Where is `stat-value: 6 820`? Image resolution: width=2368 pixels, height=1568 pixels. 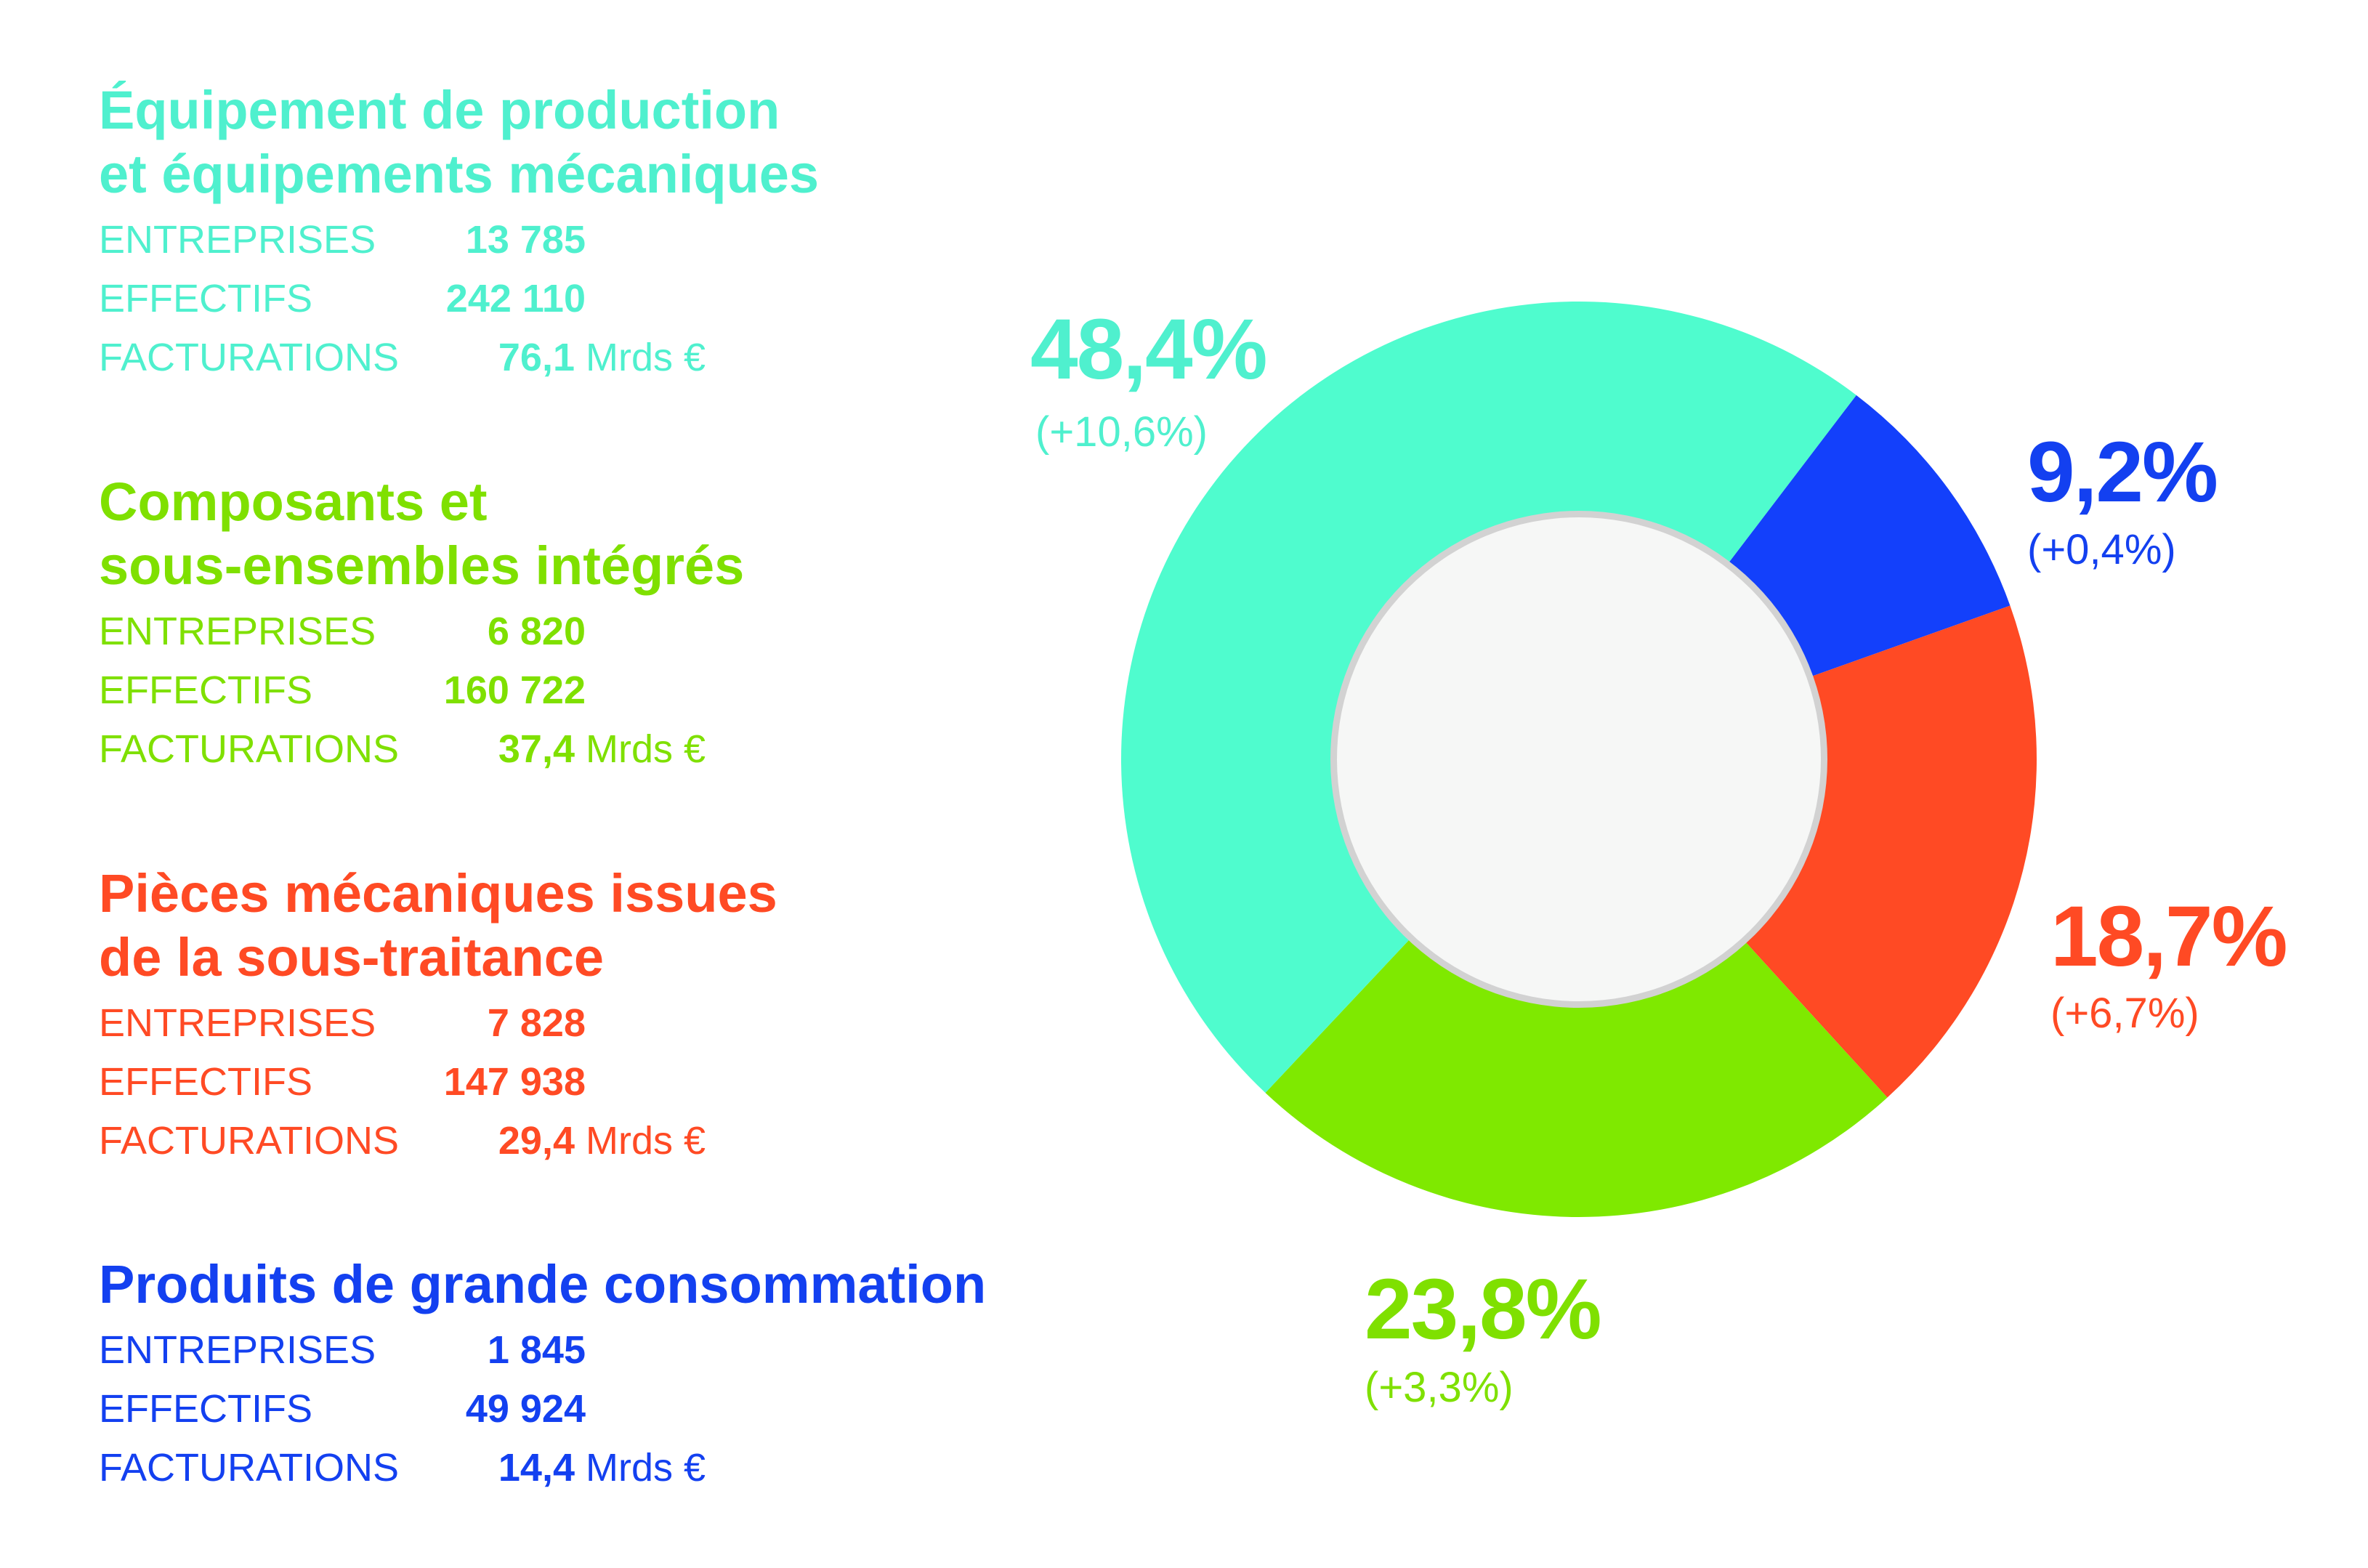
stat-value: 6 820 is located at coordinates (536, 631).